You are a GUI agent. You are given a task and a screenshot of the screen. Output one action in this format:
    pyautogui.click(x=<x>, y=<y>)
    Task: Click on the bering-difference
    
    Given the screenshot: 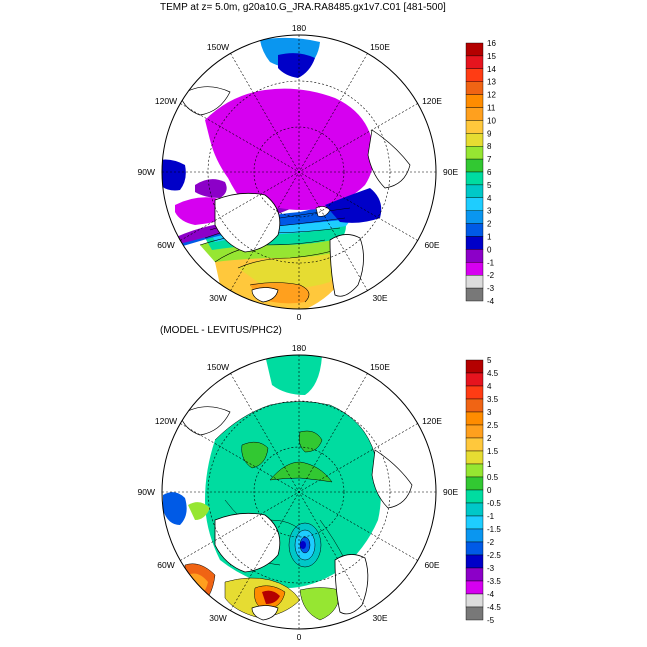 What is the action you would take?
    pyautogui.click(x=293, y=375)
    